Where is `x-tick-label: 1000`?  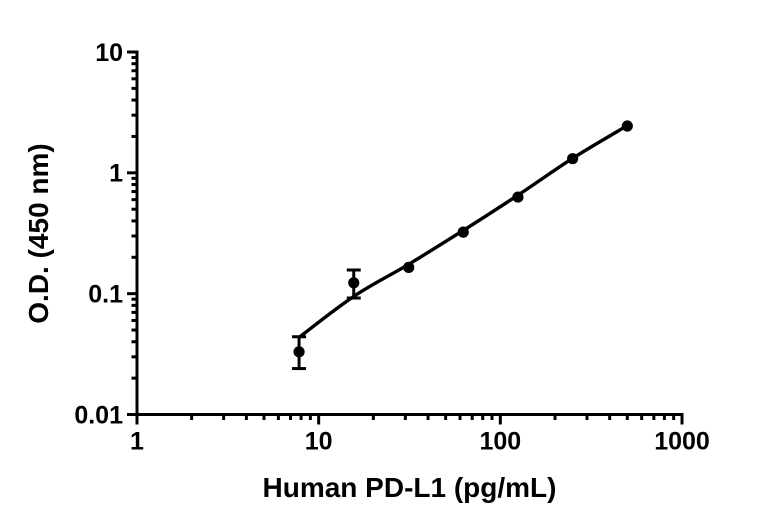
x-tick-label: 1000 is located at coordinates (682, 442).